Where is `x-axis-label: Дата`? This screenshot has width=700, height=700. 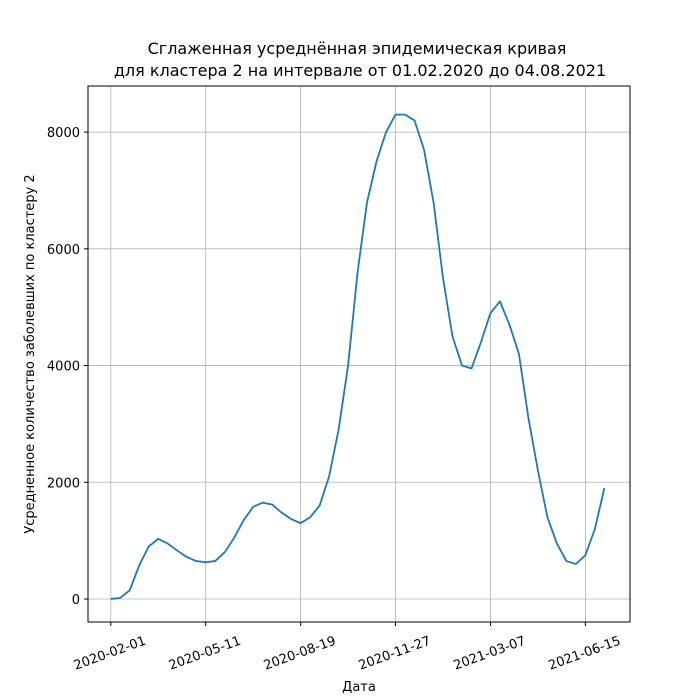 x-axis-label: Дата is located at coordinates (359, 687).